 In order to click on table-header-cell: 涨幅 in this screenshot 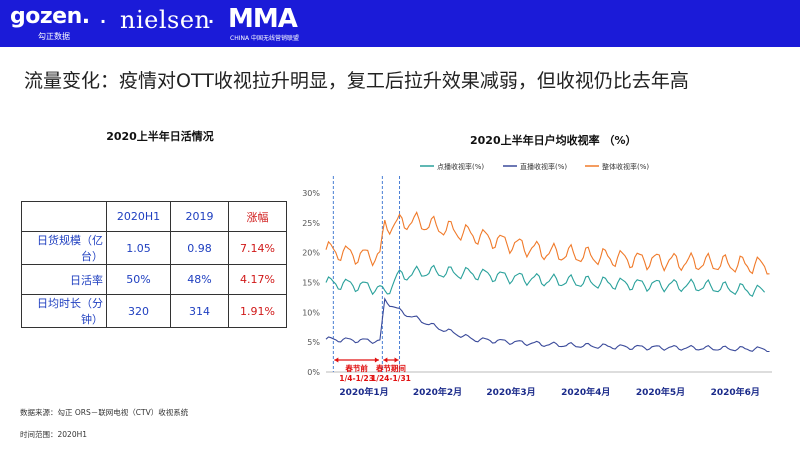, I will do `click(257, 216)`.